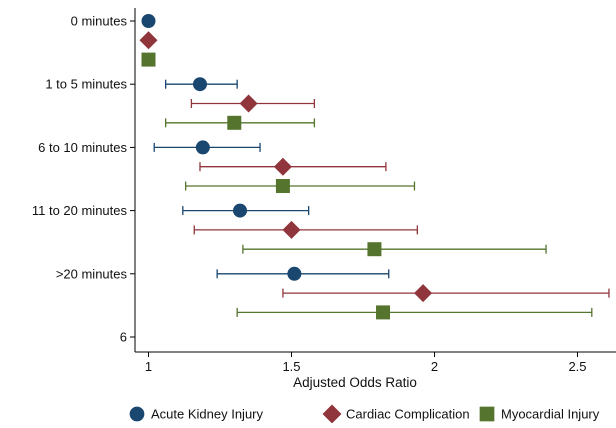  I want to click on x-tick-label: 2, so click(434, 366).